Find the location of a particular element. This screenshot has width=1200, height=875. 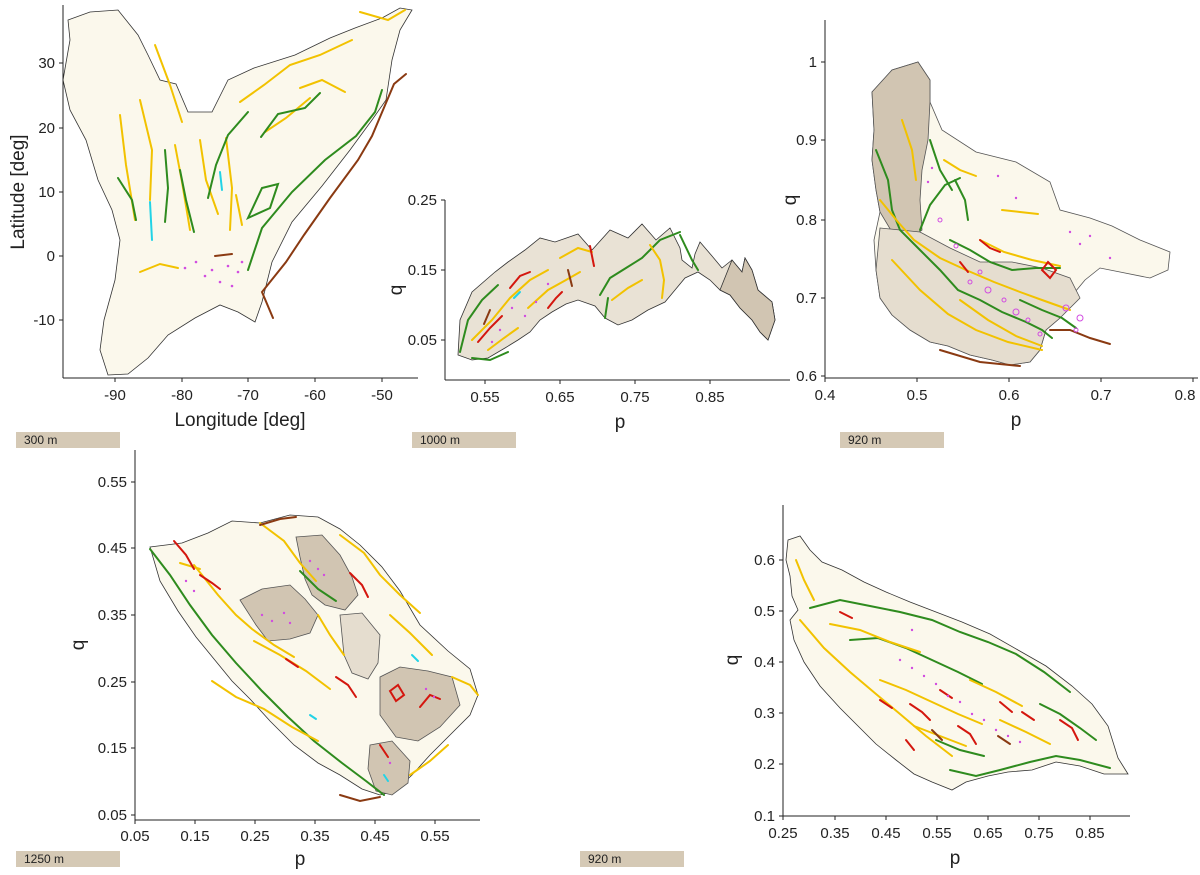

y-tick-label: 20 is located at coordinates (46, 128).